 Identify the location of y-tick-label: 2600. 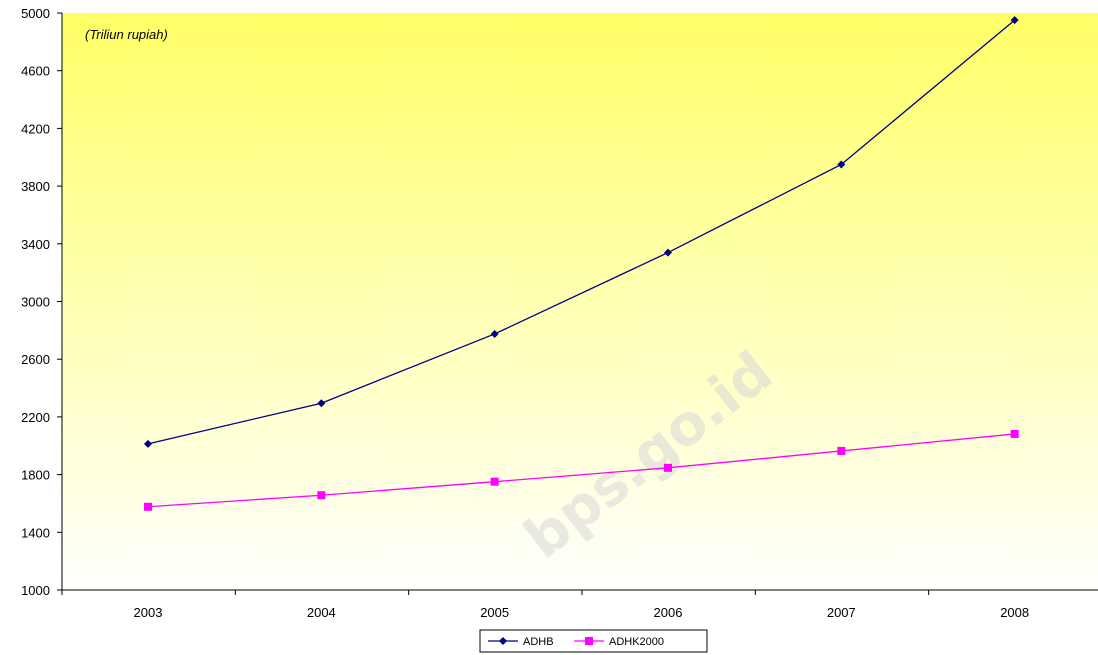
(35, 359).